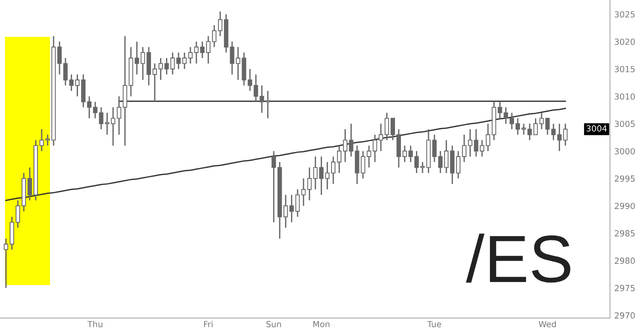  Describe the element at coordinates (624, 14) in the screenshot. I see `y-tick-label: 3025` at that location.